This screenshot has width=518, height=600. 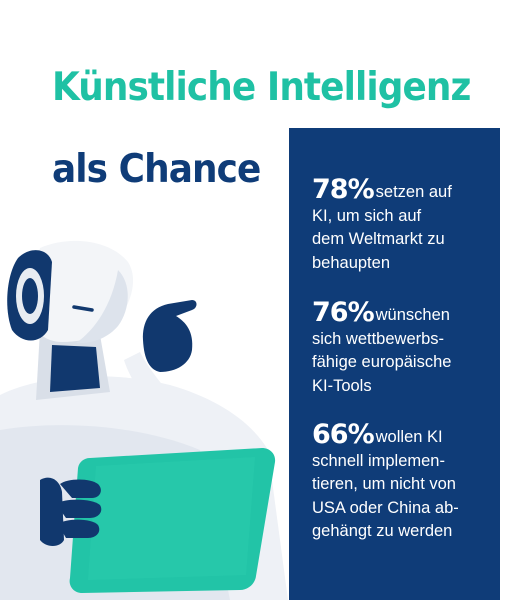 I want to click on stat-percent: 76%, so click(x=343, y=312).